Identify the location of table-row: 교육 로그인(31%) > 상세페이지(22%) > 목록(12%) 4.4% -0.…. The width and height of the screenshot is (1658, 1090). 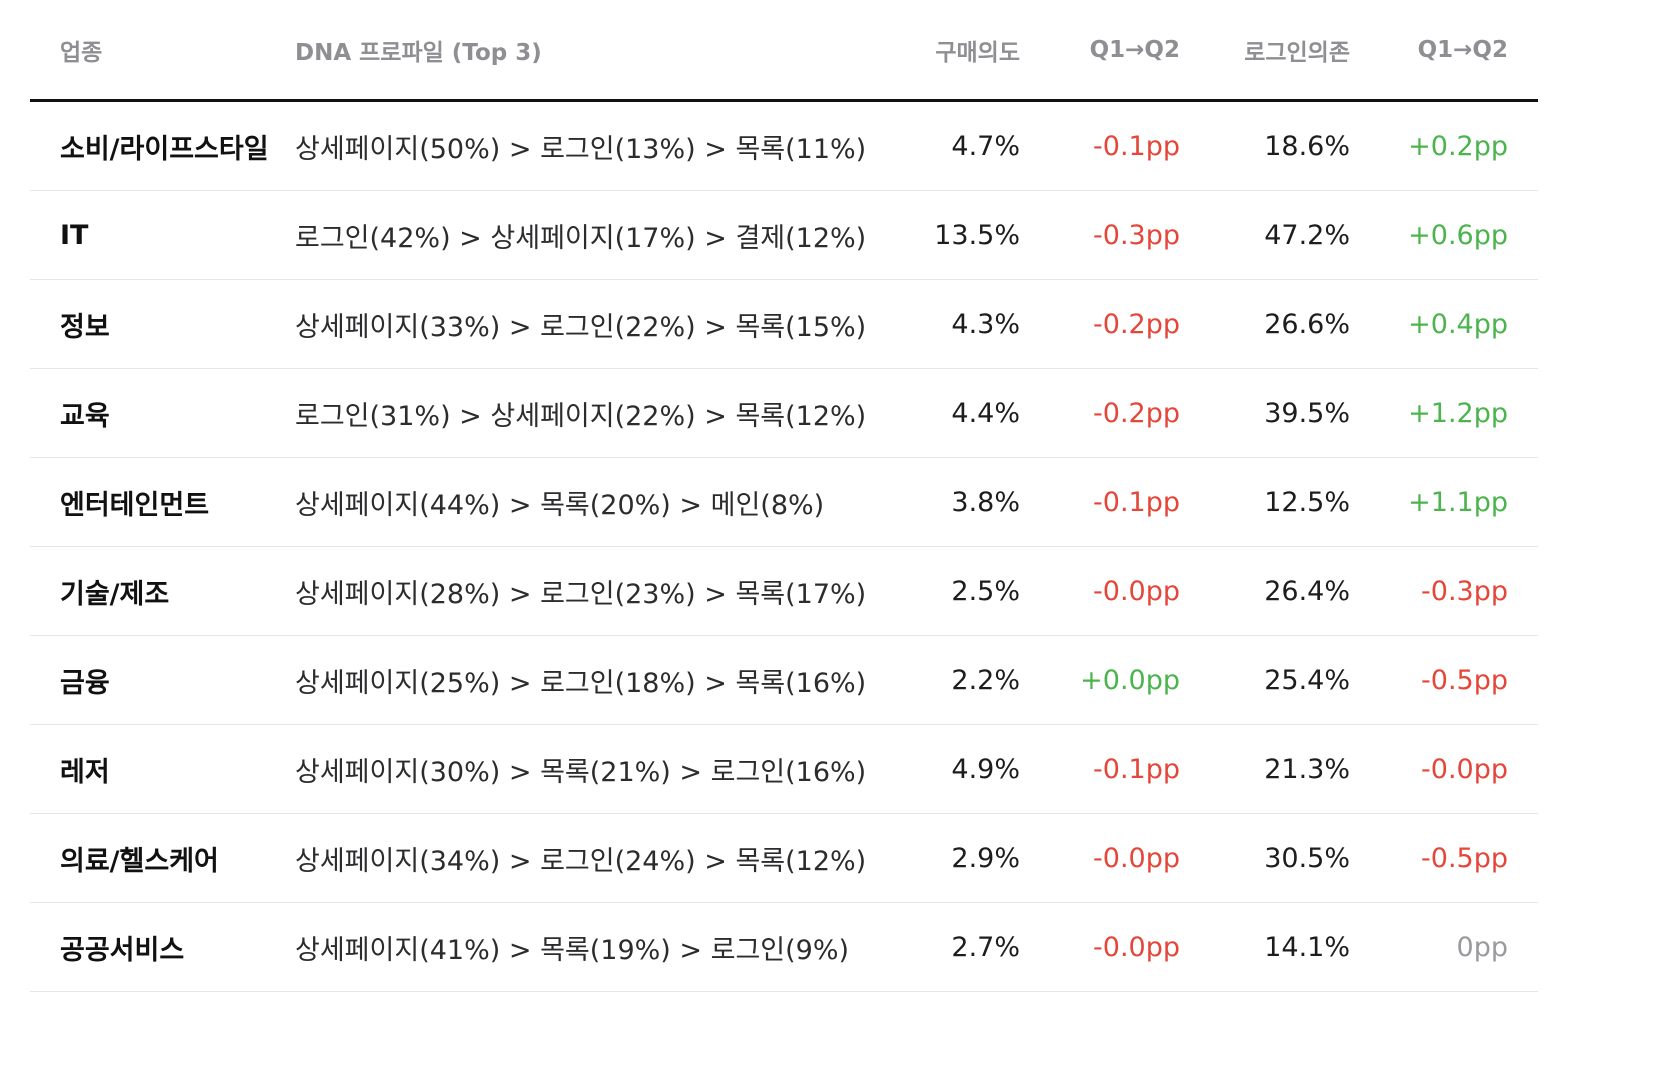
(784, 413).